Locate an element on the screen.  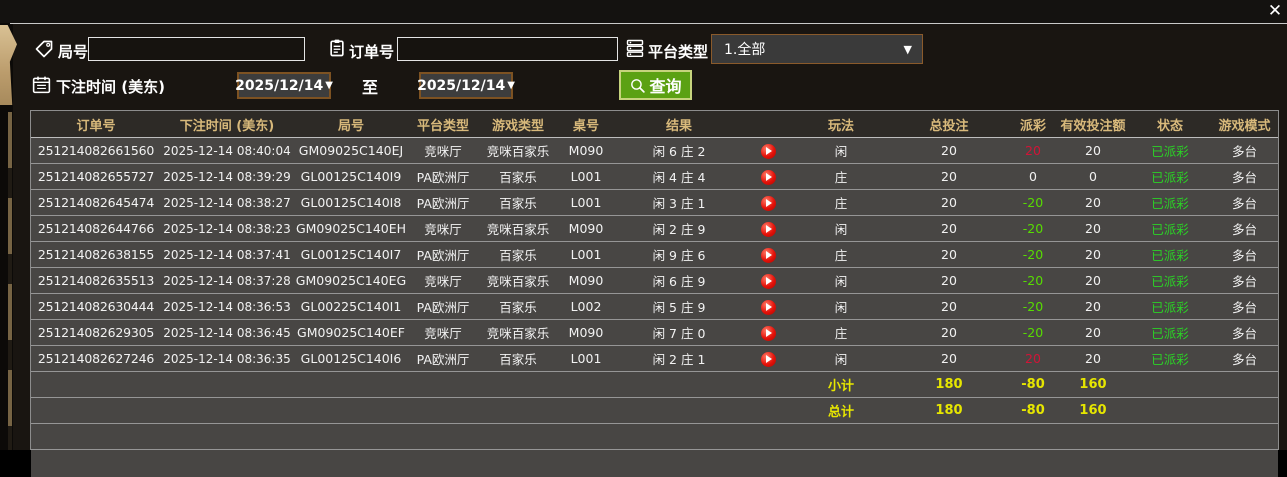
cell-bet-time: 2025-12-14 08:37:28 is located at coordinates (227, 280).